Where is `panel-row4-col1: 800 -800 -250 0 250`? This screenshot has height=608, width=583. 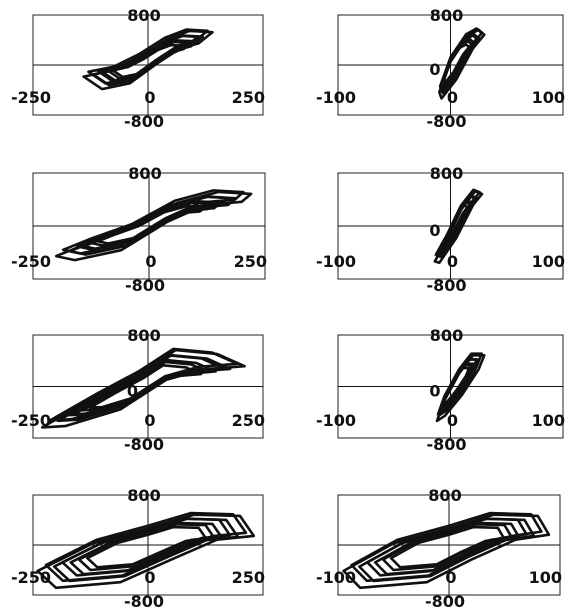
panel-row4-col1: 800 -800 -250 0 250 is located at coordinates (138, 547).